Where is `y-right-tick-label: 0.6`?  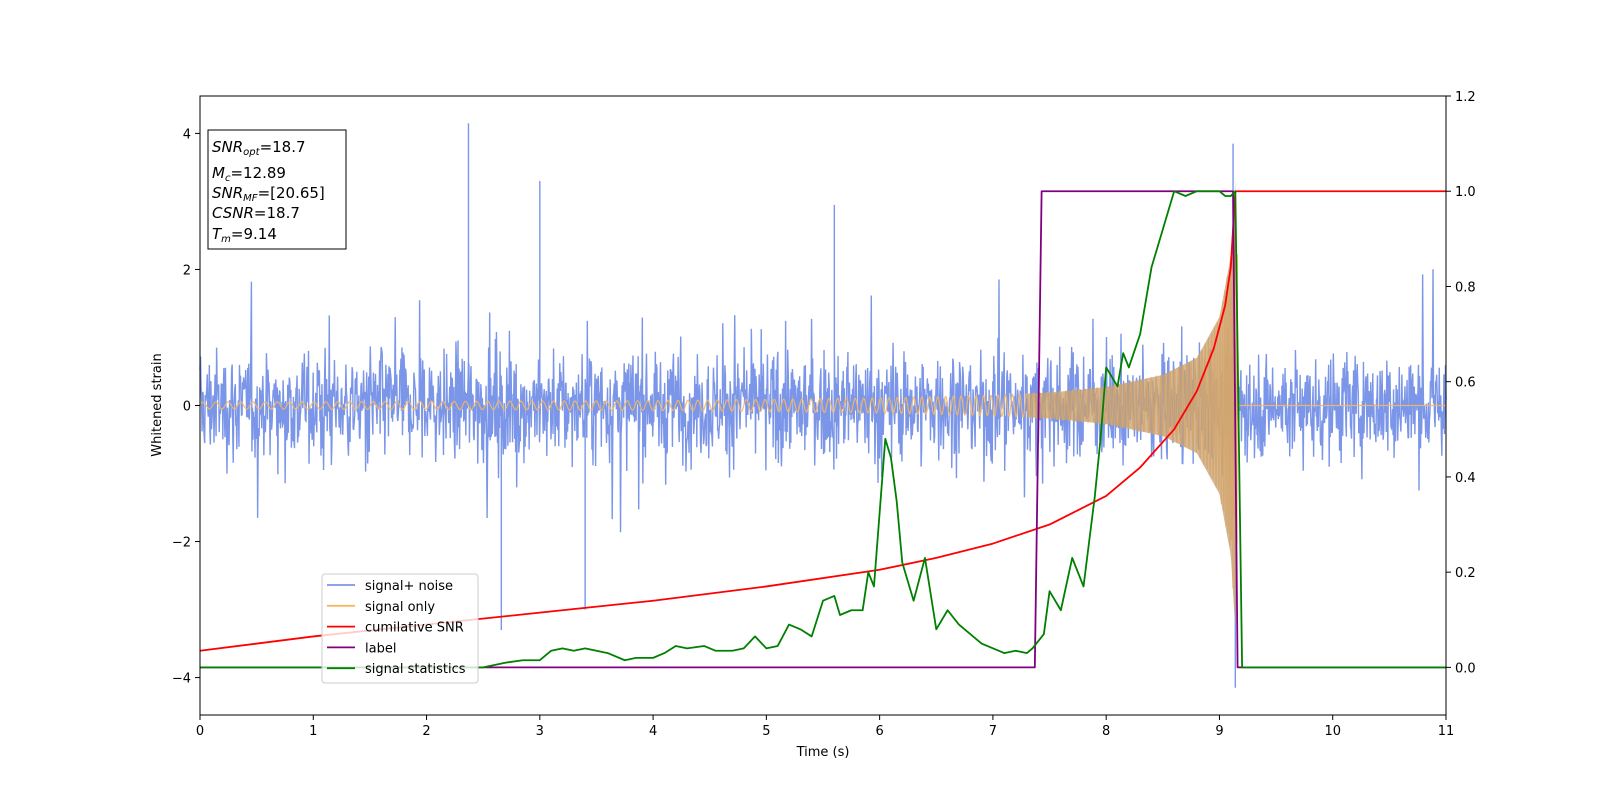 y-right-tick-label: 0.6 is located at coordinates (1465, 383).